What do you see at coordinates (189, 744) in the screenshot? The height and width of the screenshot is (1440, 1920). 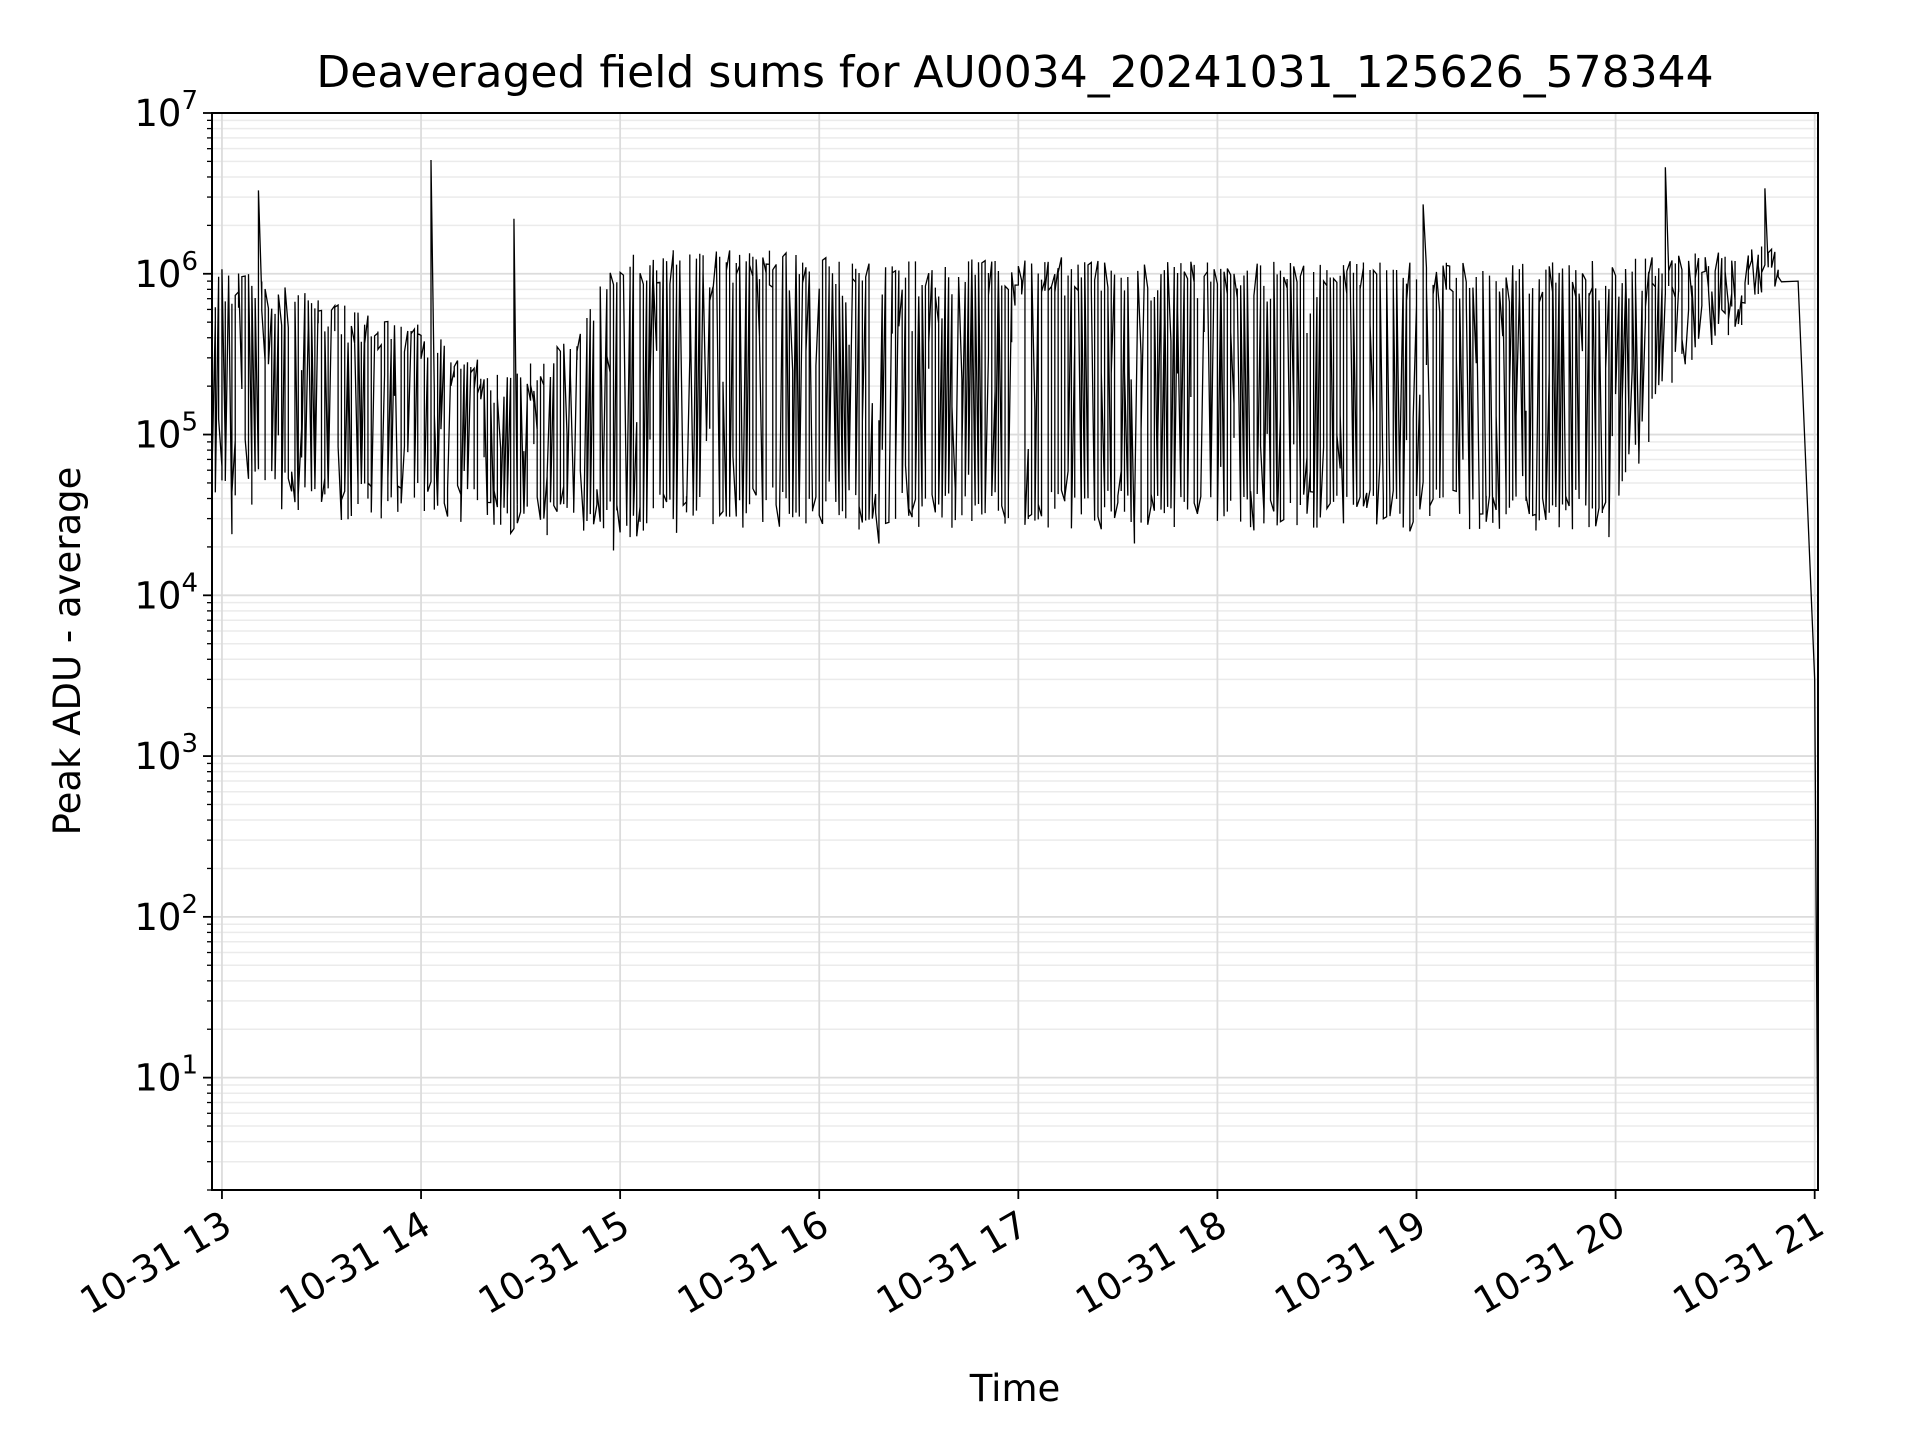 I see `y-tick-exponent: 3` at bounding box center [189, 744].